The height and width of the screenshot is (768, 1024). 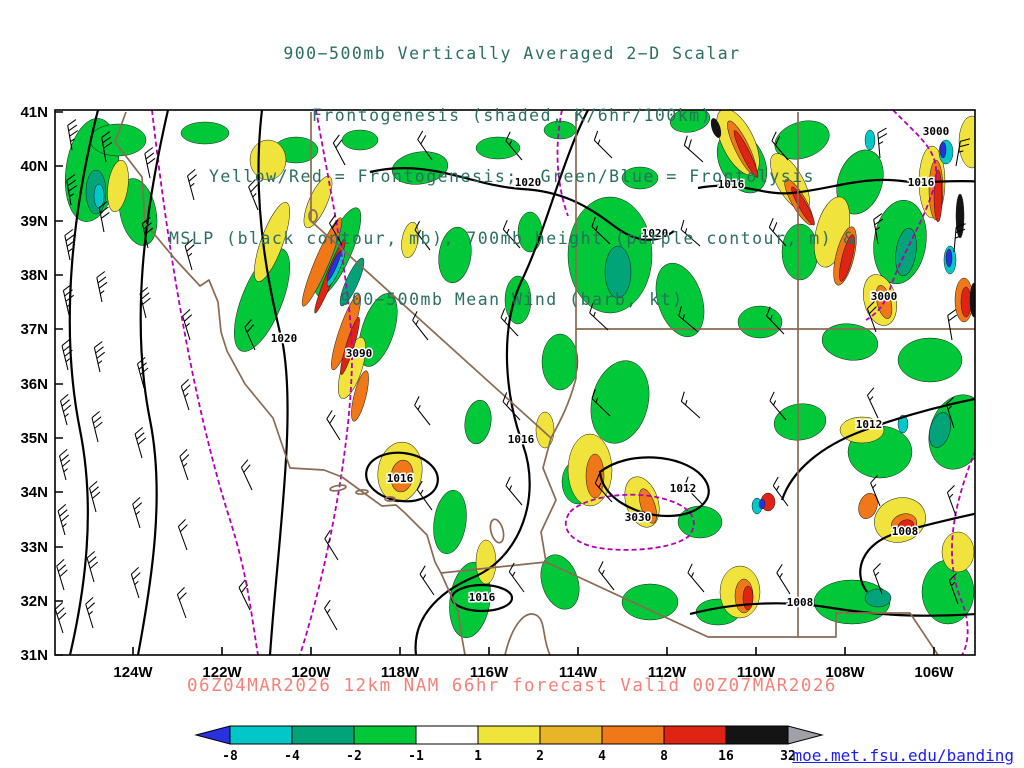 I want to click on lat-label: 34N, so click(x=34, y=492).